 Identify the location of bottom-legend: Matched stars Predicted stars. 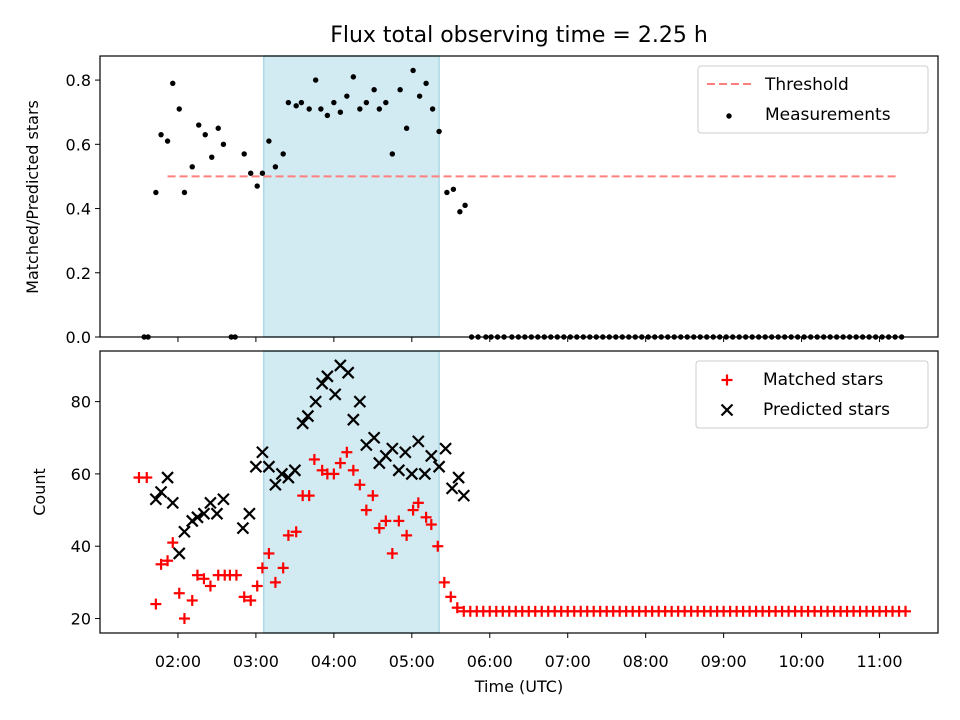
(812, 394).